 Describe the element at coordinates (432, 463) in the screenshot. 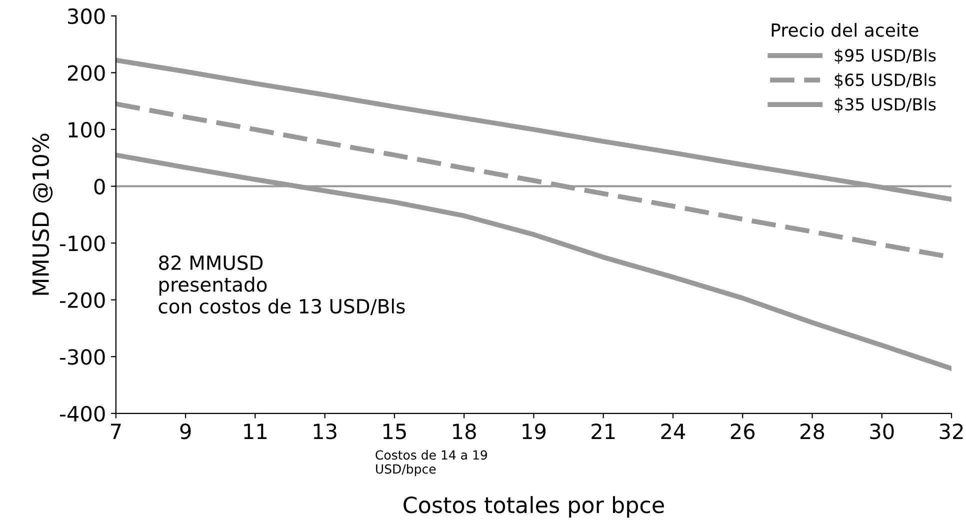

I see `text: Costos de 14 a 19 USD/bpce` at that location.